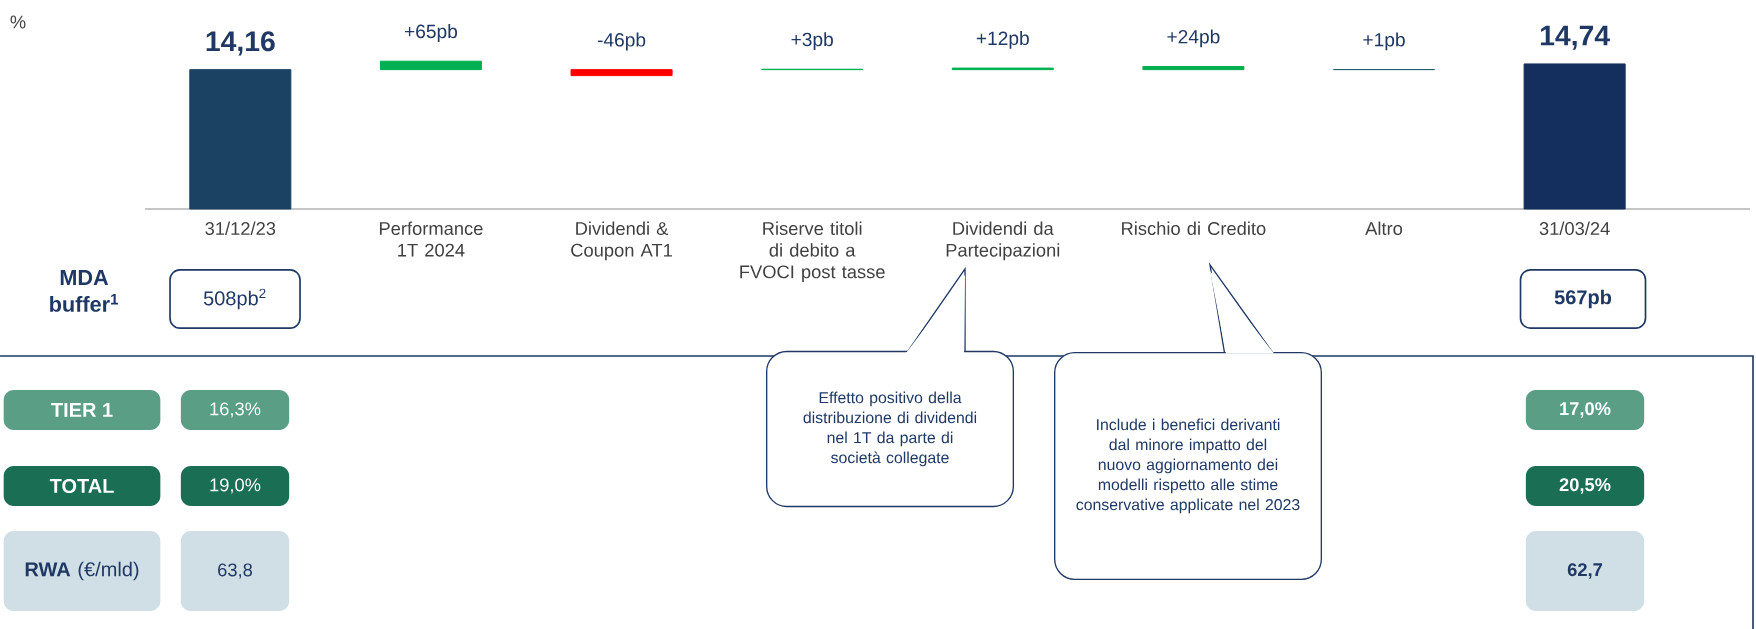 This screenshot has height=629, width=1756. What do you see at coordinates (1188, 466) in the screenshot?
I see `text: Include i benefici derivanti dal minore impatto del nuovo aggiornamento dei modelli rispetto alle stime conservative applicate nel 2023` at bounding box center [1188, 466].